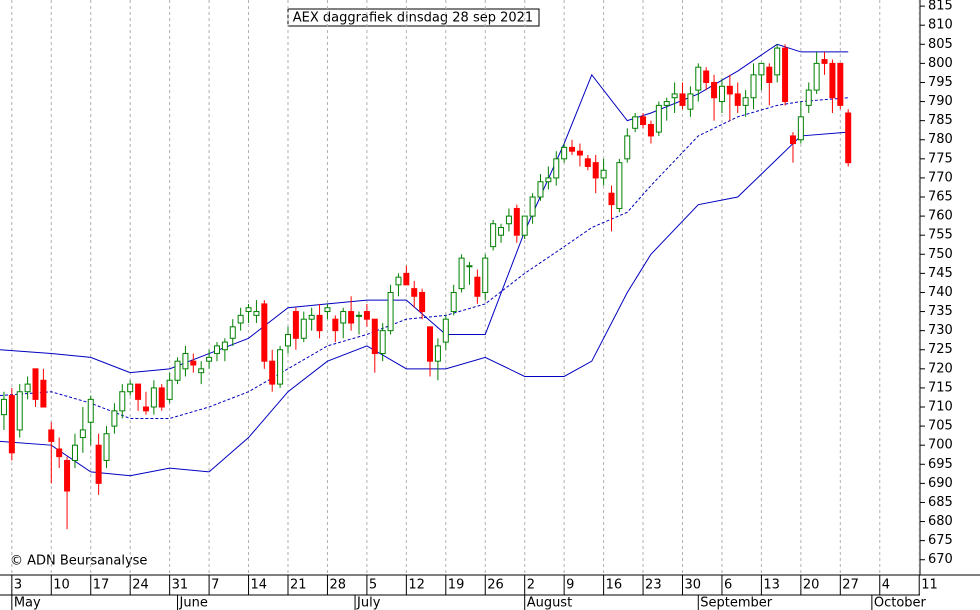  What do you see at coordinates (940, 311) in the screenshot?
I see `y-tick-label: 735` at bounding box center [940, 311].